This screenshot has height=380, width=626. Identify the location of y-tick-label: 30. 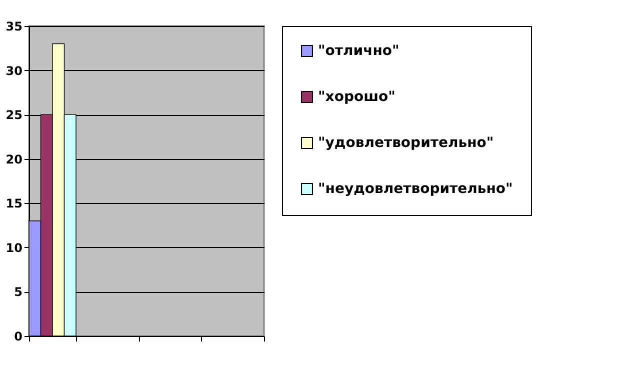
(14, 71).